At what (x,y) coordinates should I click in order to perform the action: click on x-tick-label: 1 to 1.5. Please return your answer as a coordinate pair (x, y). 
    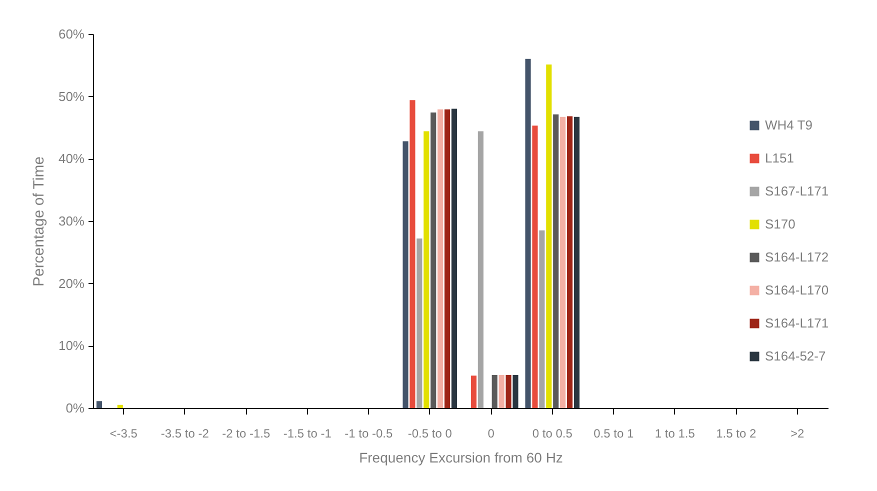
    Looking at the image, I should click on (675, 433).